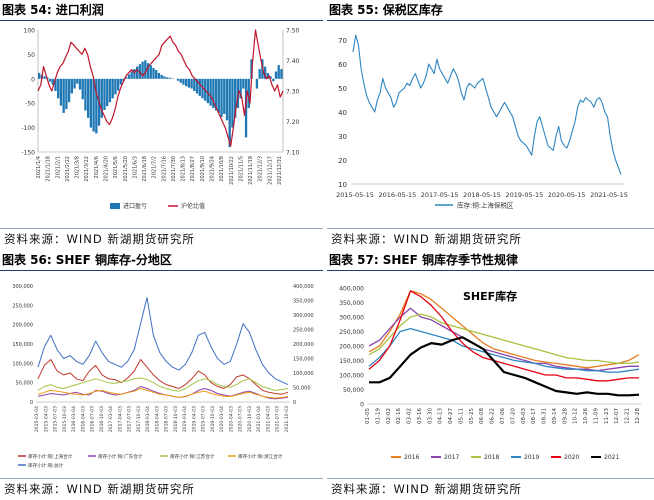 The image size is (654, 500). What do you see at coordinates (426, 489) in the screenshot?
I see `source-note: 资料来源：WIND 新湖期货研究所` at bounding box center [426, 489].